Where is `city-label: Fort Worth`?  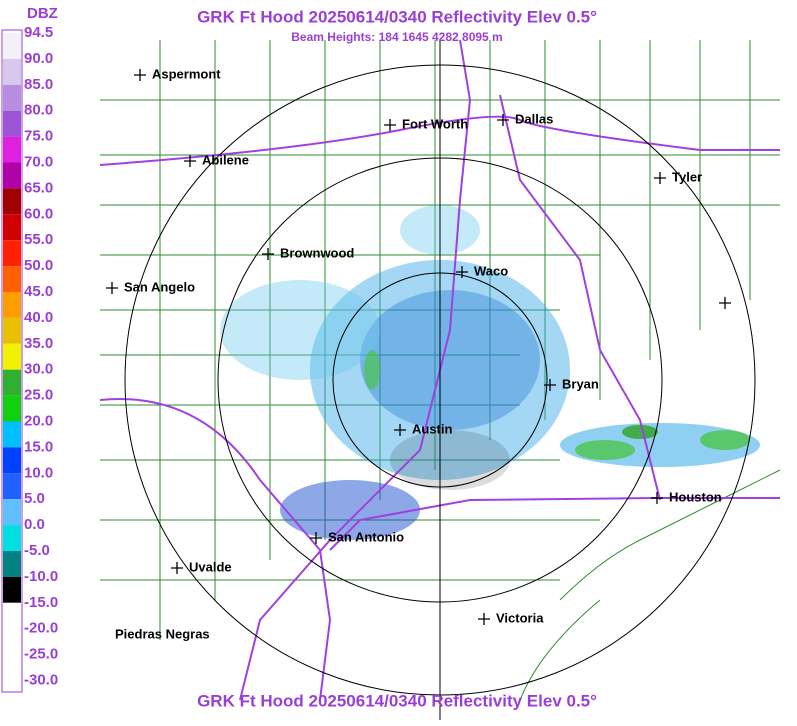
city-label: Fort Worth is located at coordinates (435, 123).